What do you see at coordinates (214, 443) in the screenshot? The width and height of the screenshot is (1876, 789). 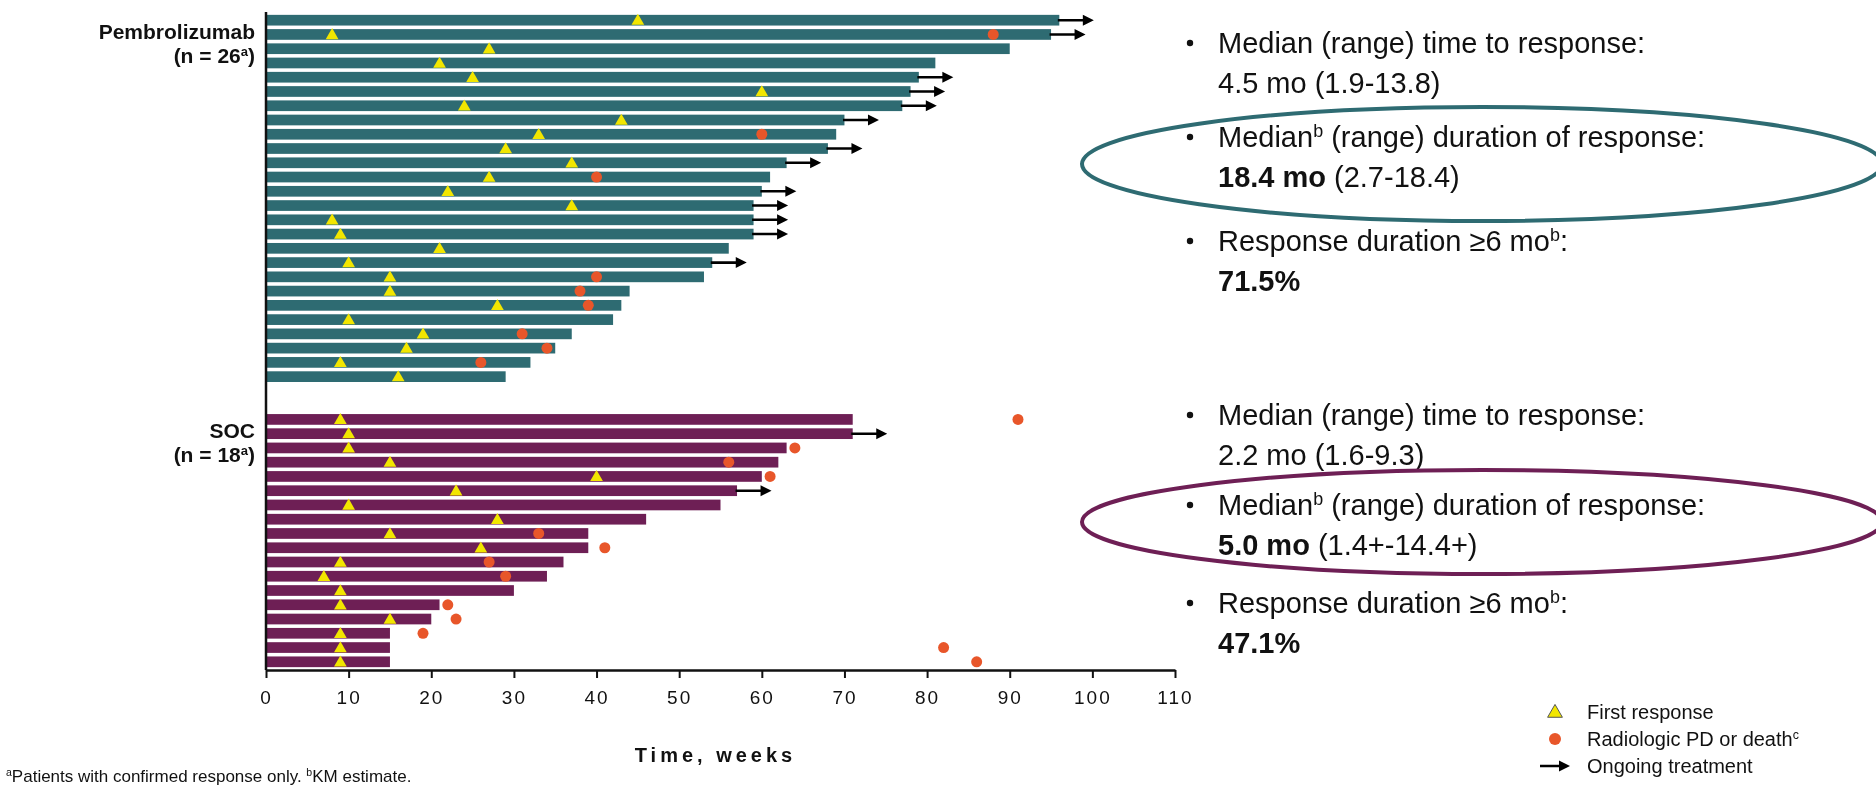 I see `series-label: SOC (n = 18$^{a}$)` at bounding box center [214, 443].